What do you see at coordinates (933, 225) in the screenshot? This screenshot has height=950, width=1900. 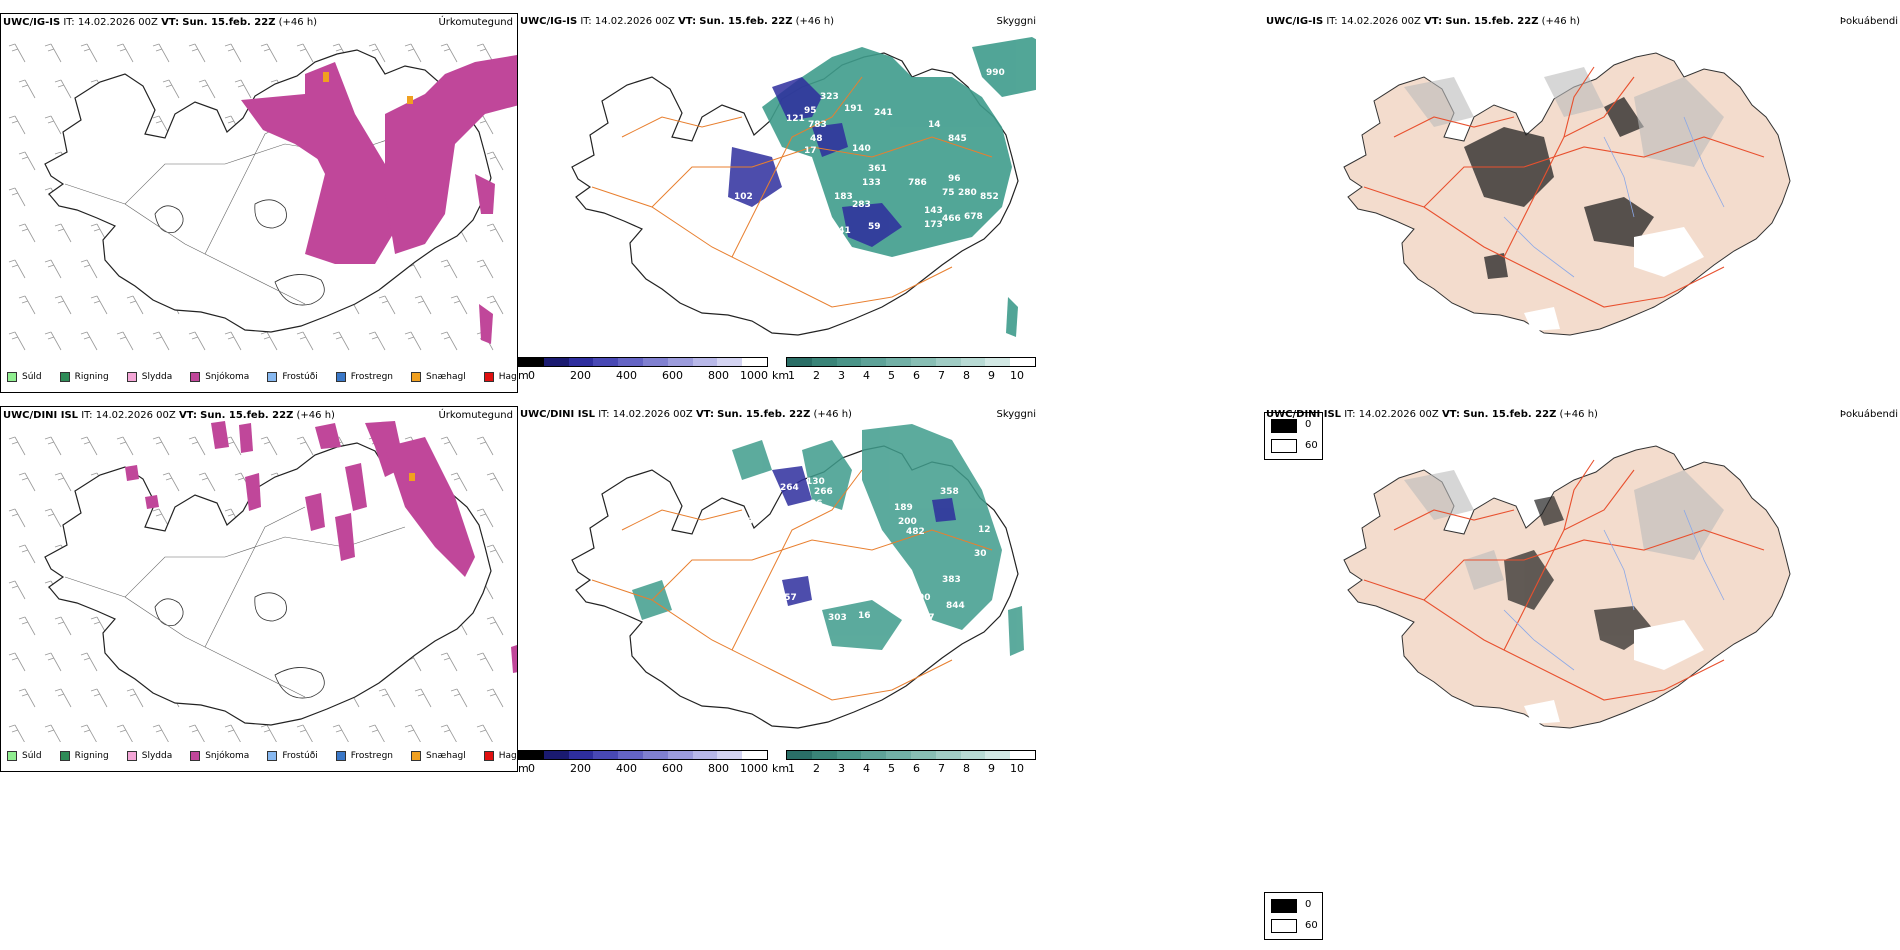 I see `ceiling-value-label: 173` at bounding box center [933, 225].